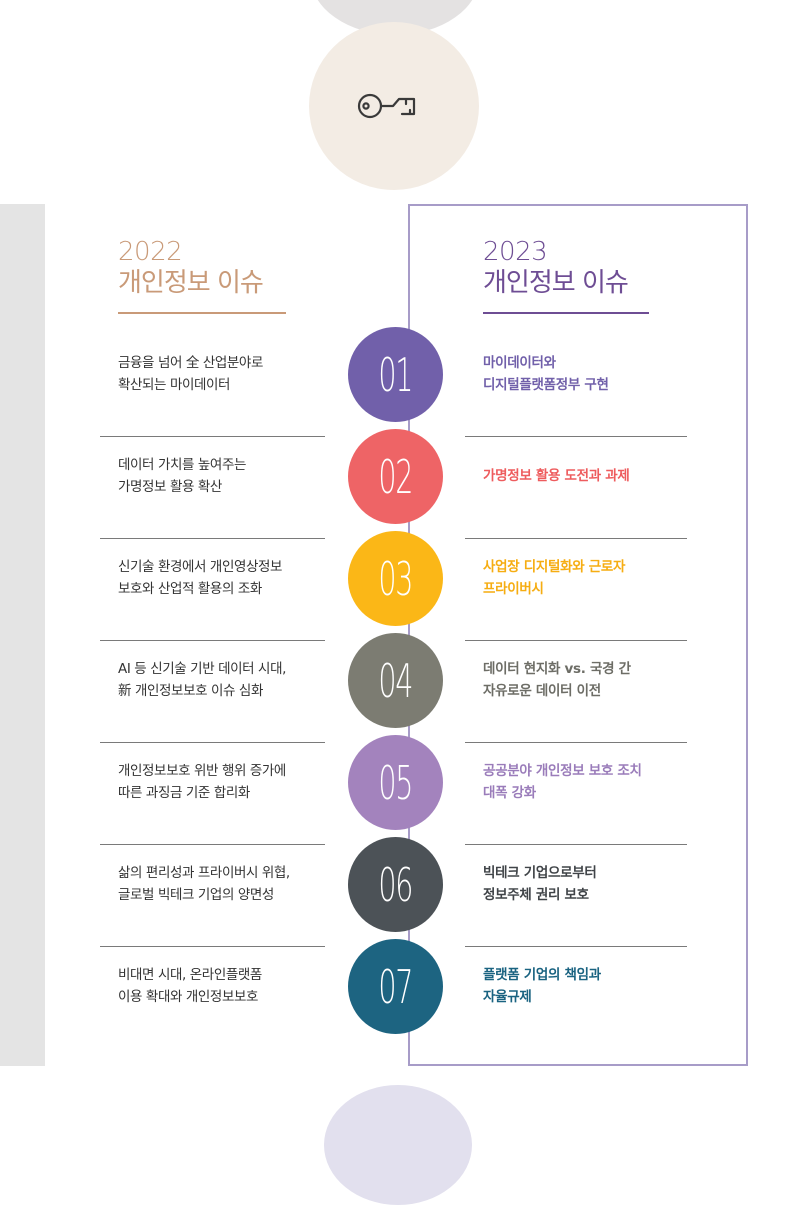  I want to click on issue-2023-line: 디지털플랫폼정부 구현, so click(546, 385).